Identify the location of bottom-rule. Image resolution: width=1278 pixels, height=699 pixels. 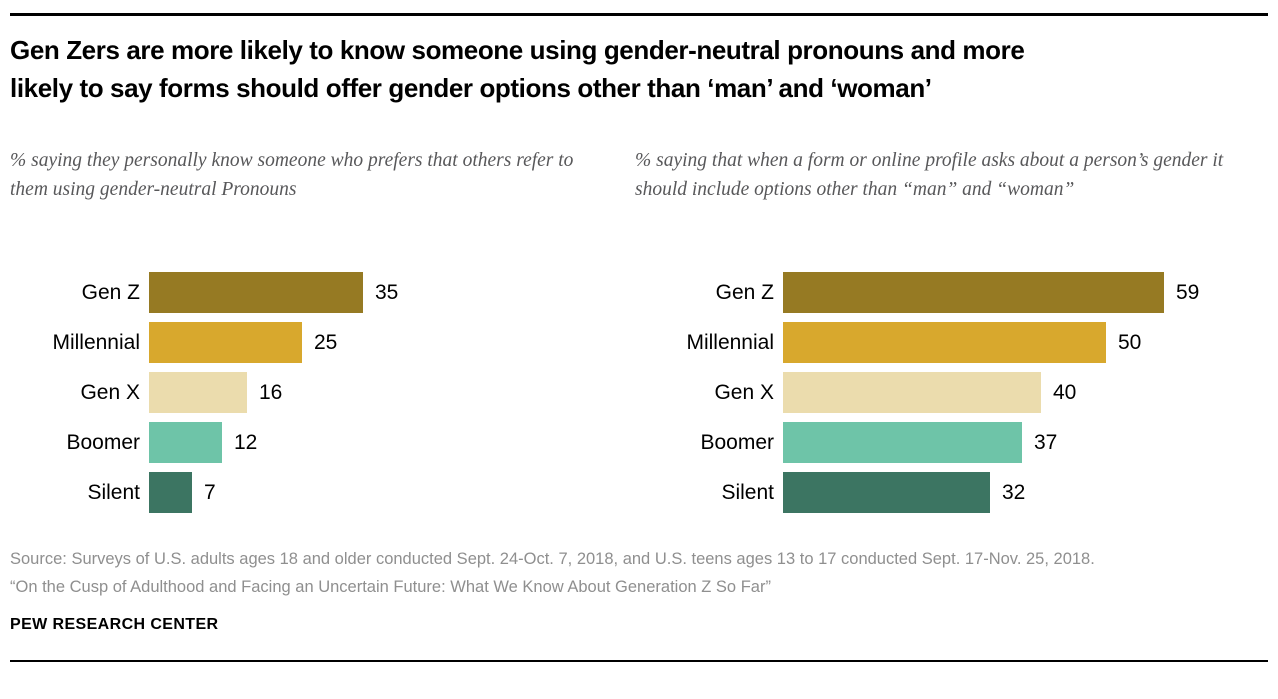
(639, 661).